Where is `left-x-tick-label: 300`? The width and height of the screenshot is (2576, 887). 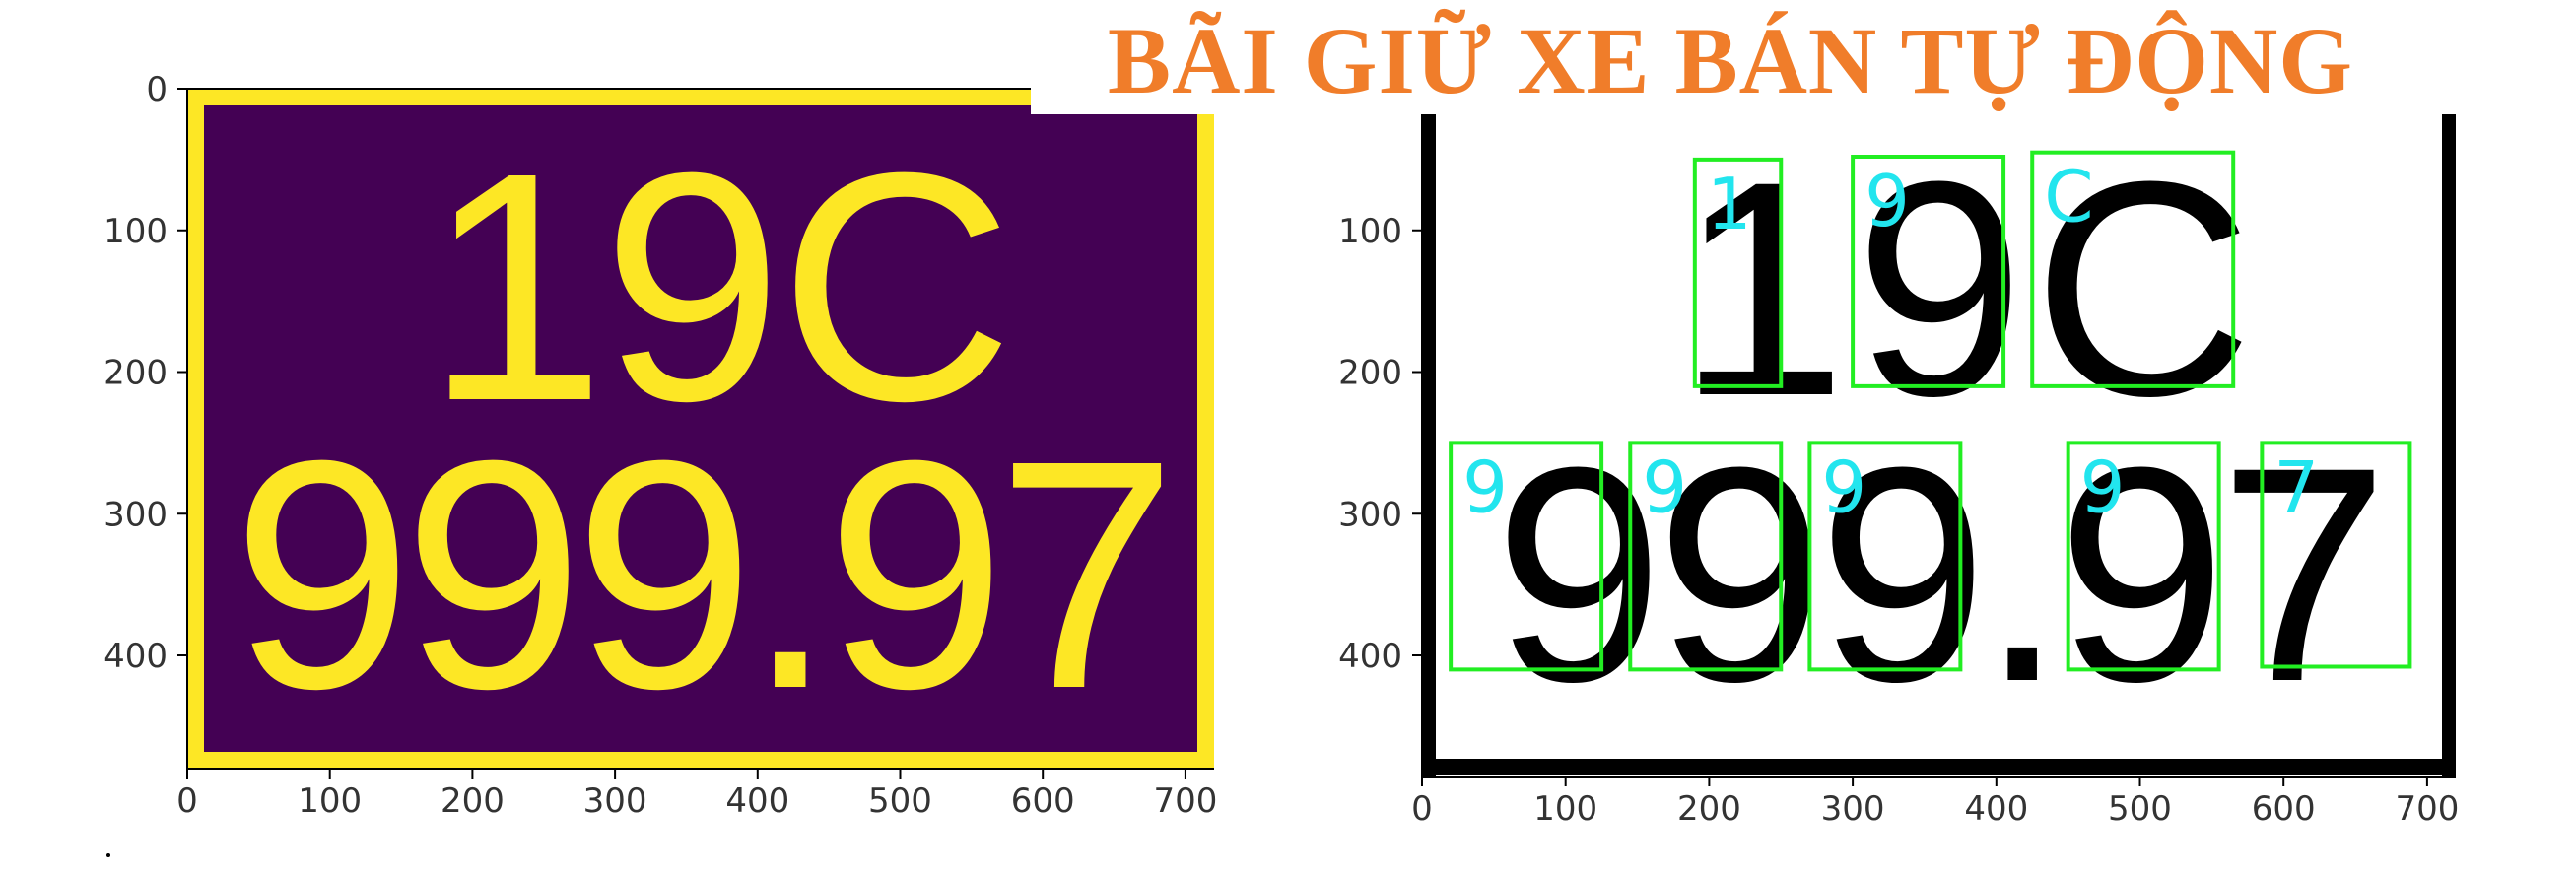 left-x-tick-label: 300 is located at coordinates (615, 802).